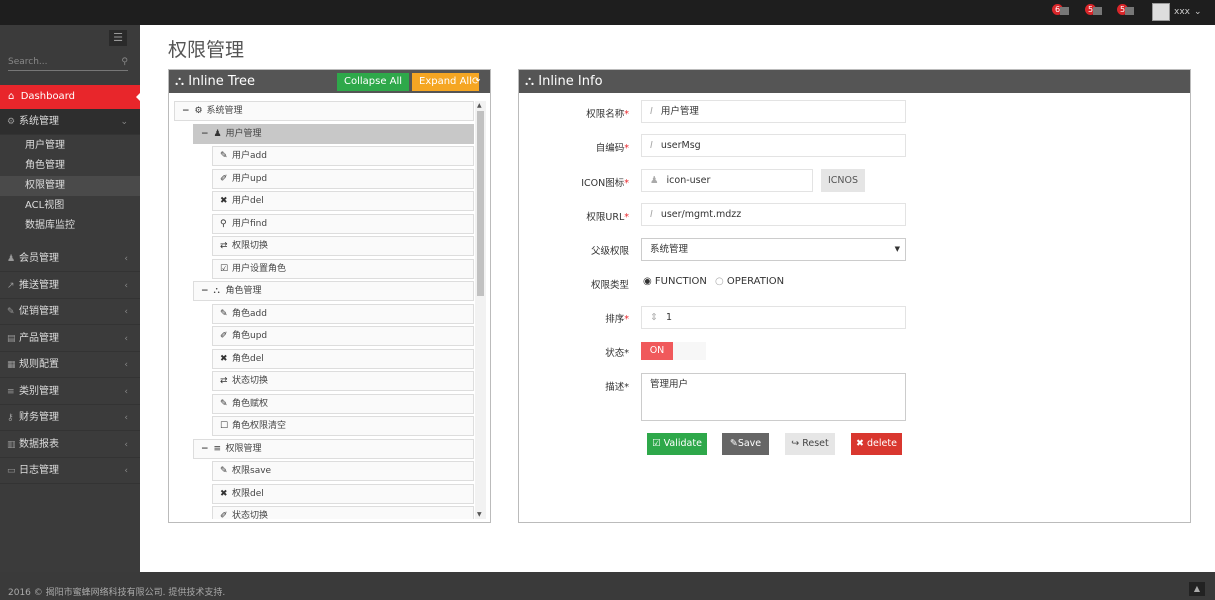  I want to click on tree-node: ✎ 权限save, so click(343, 471).